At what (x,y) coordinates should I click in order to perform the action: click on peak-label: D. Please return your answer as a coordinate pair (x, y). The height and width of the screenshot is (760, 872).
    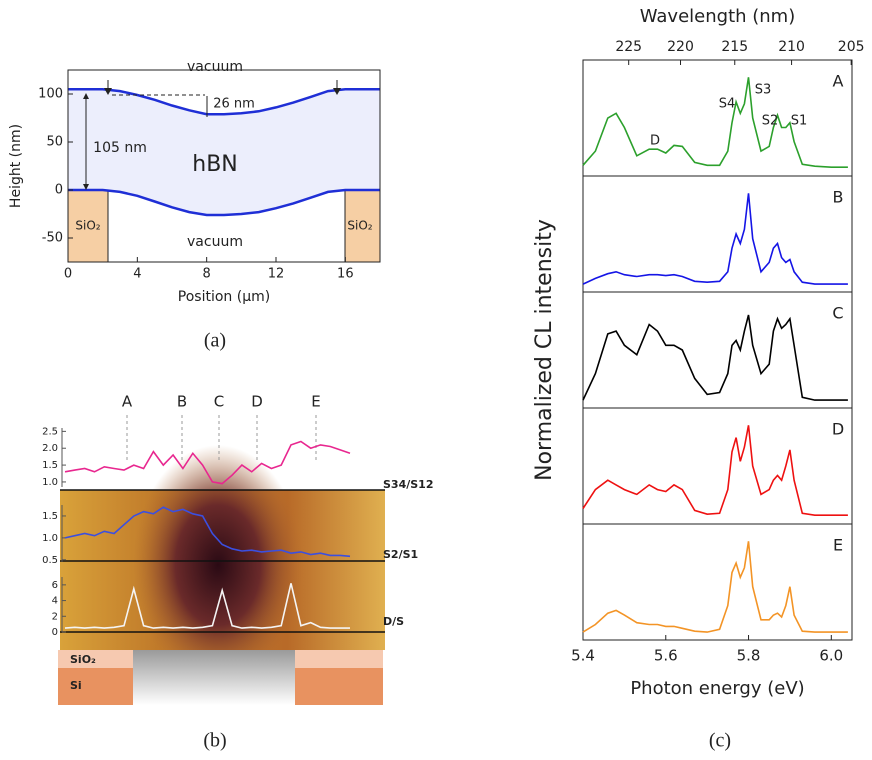
    Looking at the image, I should click on (655, 141).